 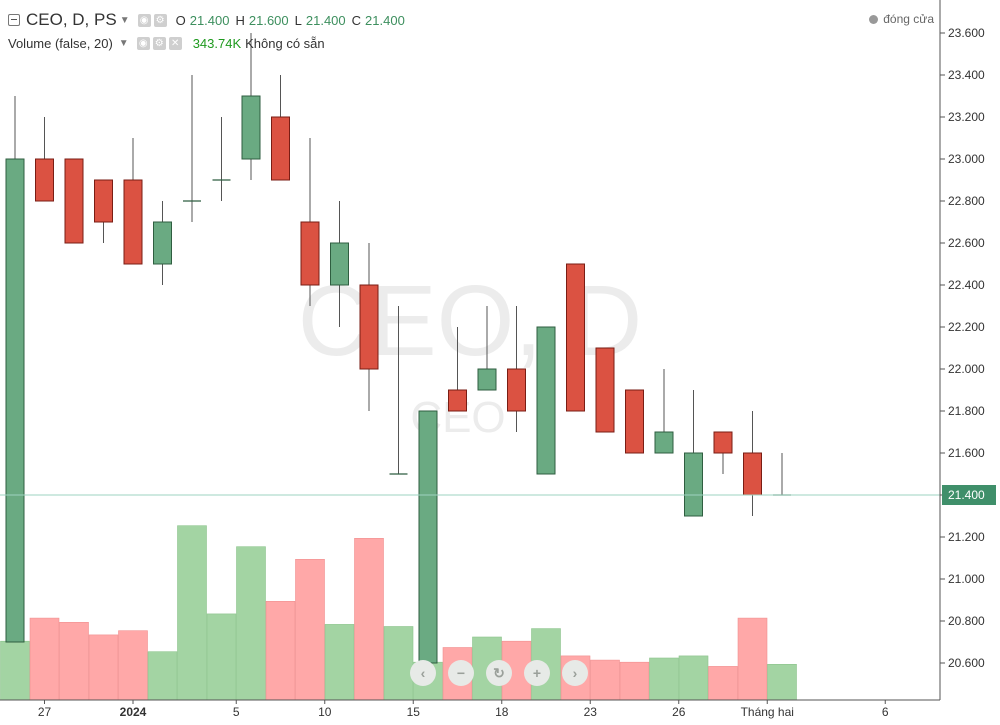 What do you see at coordinates (124, 20) in the screenshot?
I see `resolution-chevron-icon: ▼` at bounding box center [124, 20].